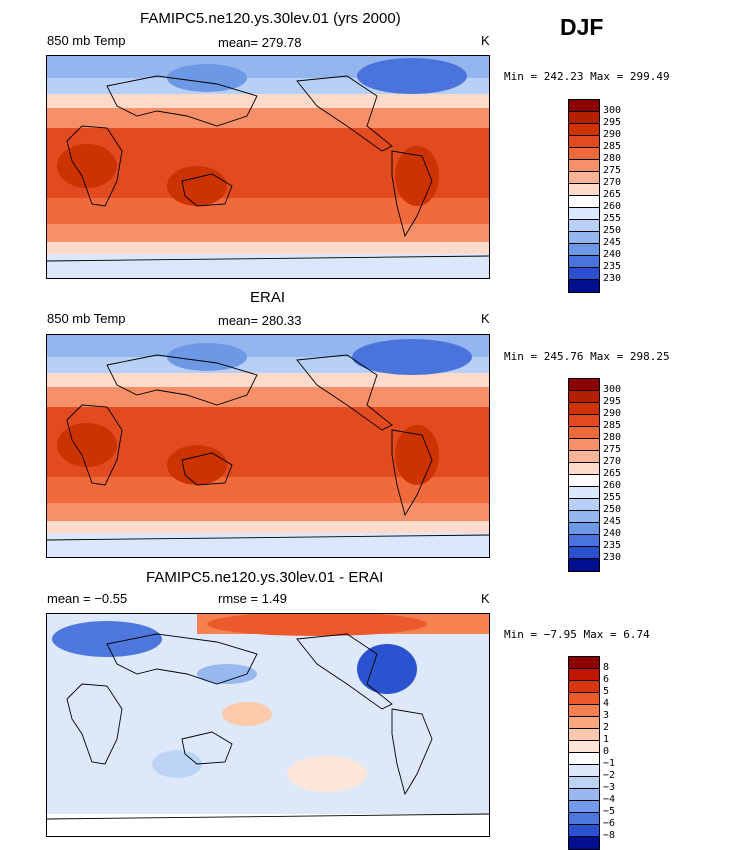  Describe the element at coordinates (197, 186) in the screenshot. I see `panel1-australia-hot` at that location.